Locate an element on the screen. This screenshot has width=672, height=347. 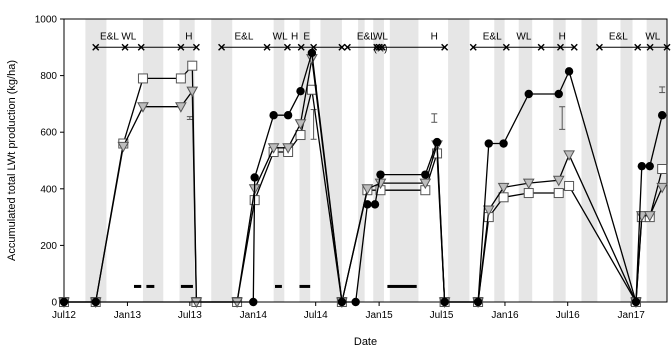
error-bars is located at coordinates (426, 113).